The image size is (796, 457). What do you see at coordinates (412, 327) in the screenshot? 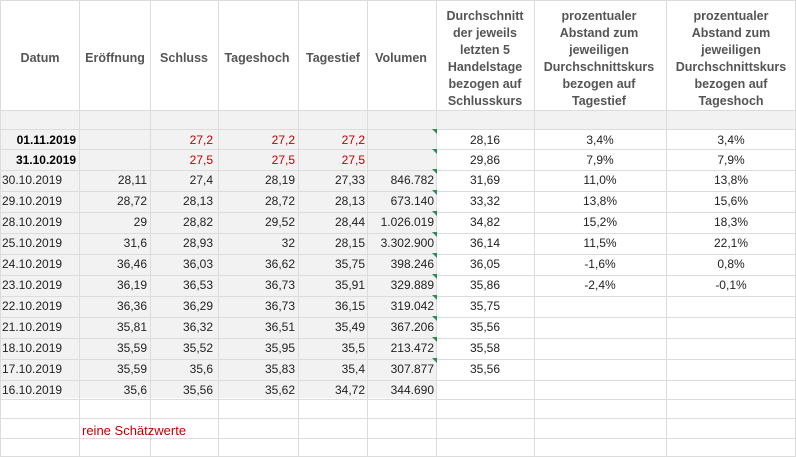
I see `volume-cell: 367.206` at bounding box center [412, 327].